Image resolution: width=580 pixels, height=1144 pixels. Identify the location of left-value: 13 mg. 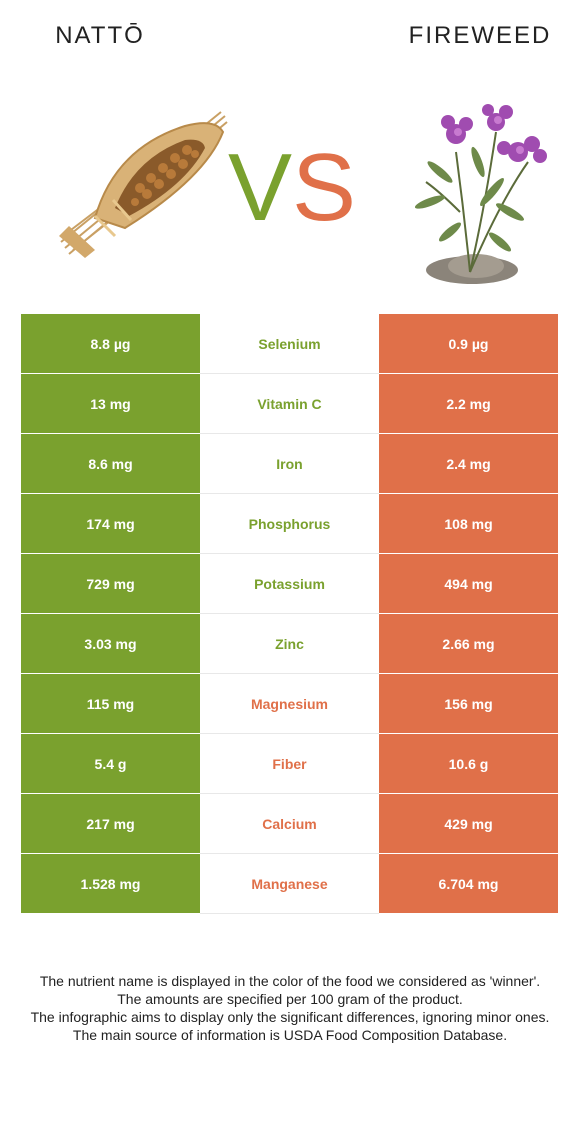
(110, 403).